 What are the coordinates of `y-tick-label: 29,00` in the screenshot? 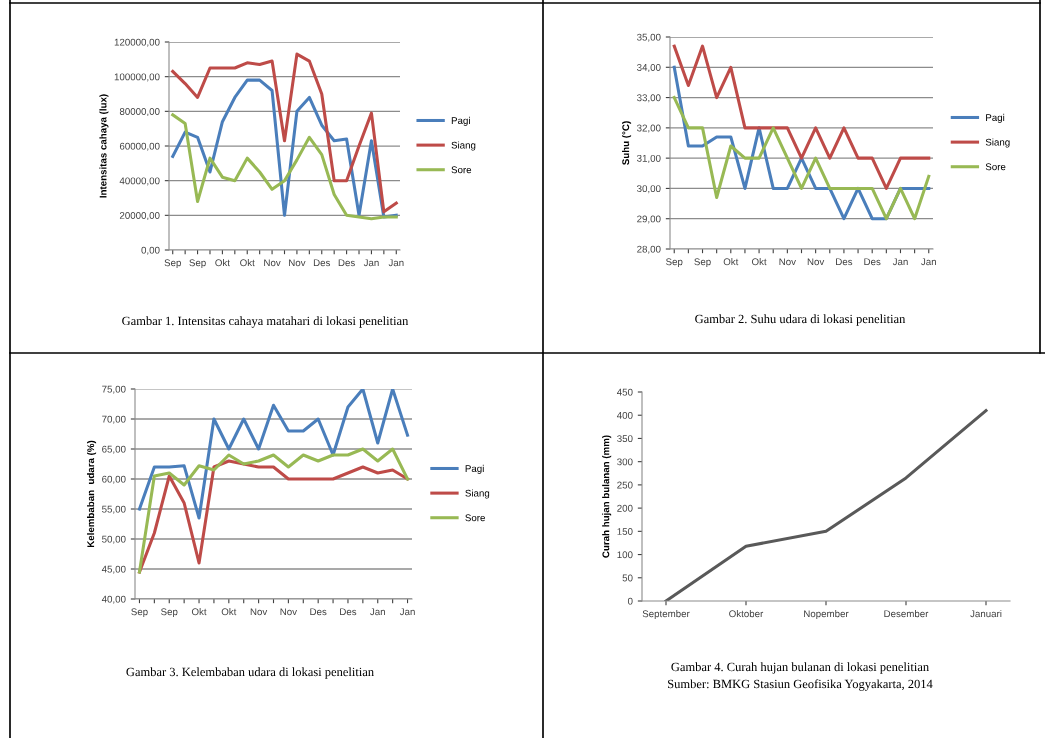 It's located at (649, 219).